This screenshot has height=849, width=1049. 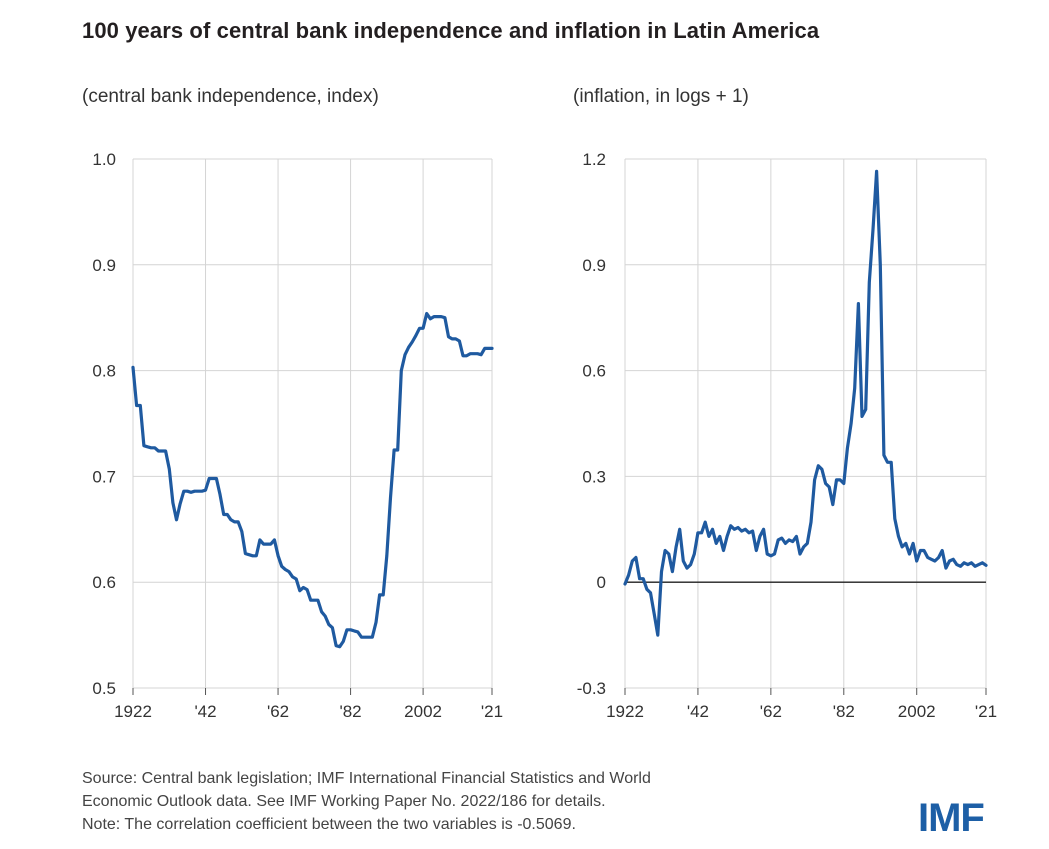 I want to click on inflation-ytick-label: 0.9, so click(x=594, y=265).